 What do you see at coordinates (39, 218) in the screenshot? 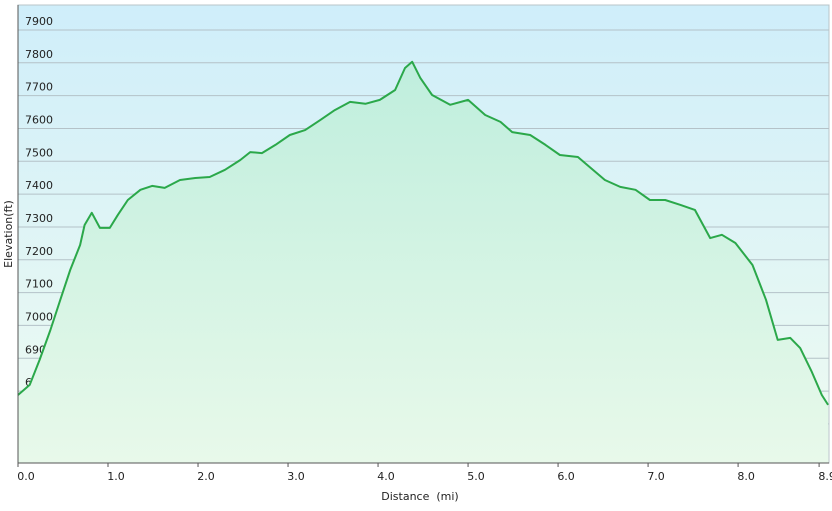
I see `y-tick-label: 7300` at bounding box center [39, 218].